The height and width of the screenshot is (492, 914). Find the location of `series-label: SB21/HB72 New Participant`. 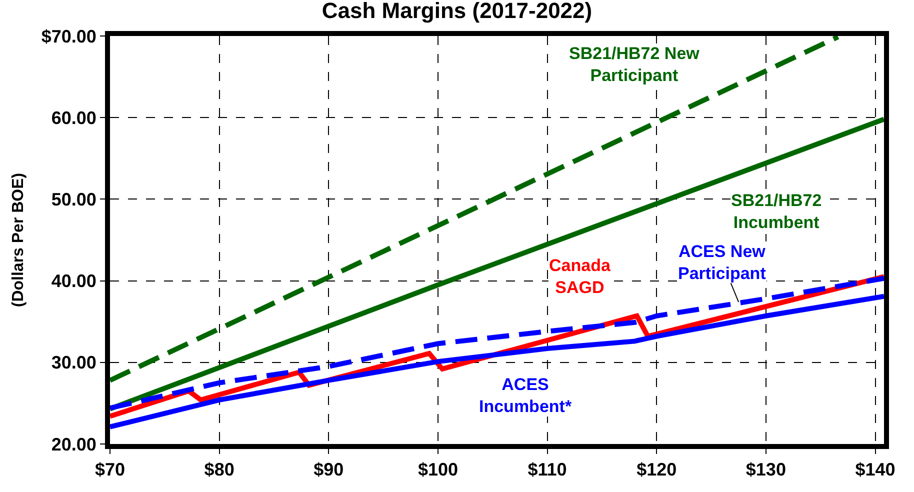

series-label: SB21/HB72 New Participant is located at coordinates (634, 65).